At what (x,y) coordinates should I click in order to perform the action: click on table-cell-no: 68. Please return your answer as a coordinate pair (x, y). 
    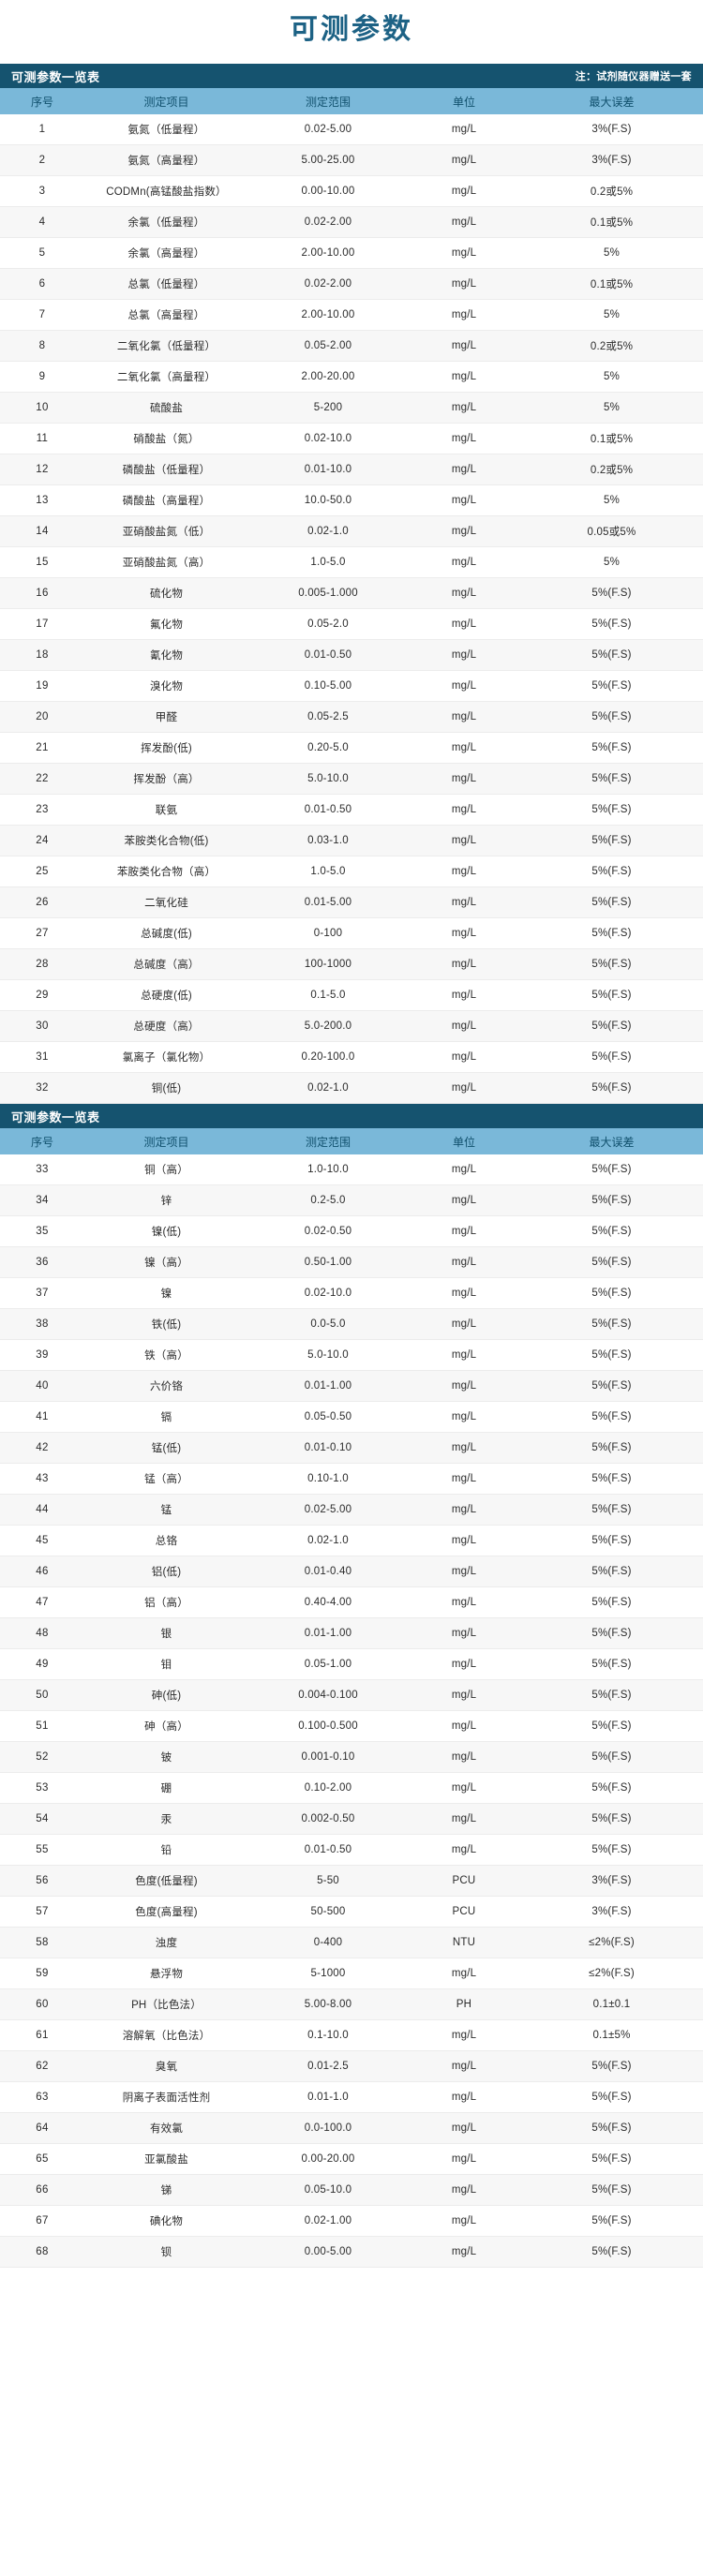
    Looking at the image, I should click on (42, 2252).